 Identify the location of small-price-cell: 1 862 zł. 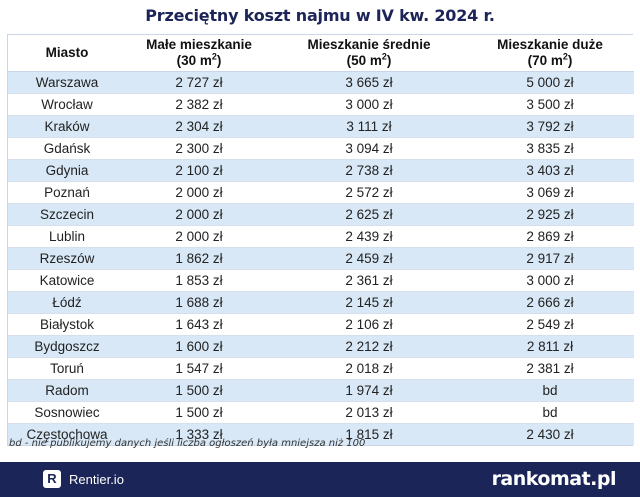
(199, 257).